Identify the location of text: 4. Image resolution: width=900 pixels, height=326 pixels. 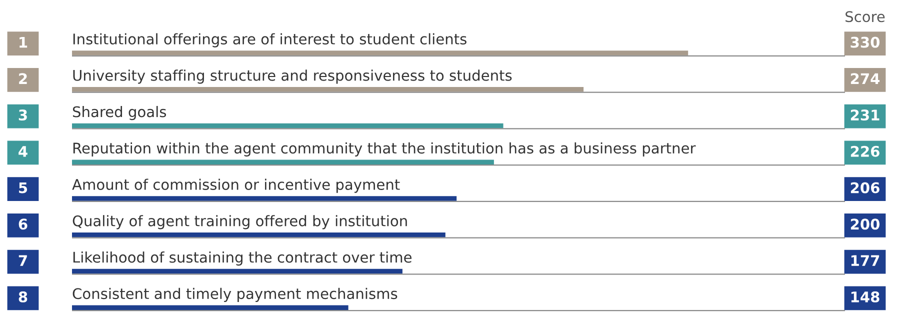
(23, 151).